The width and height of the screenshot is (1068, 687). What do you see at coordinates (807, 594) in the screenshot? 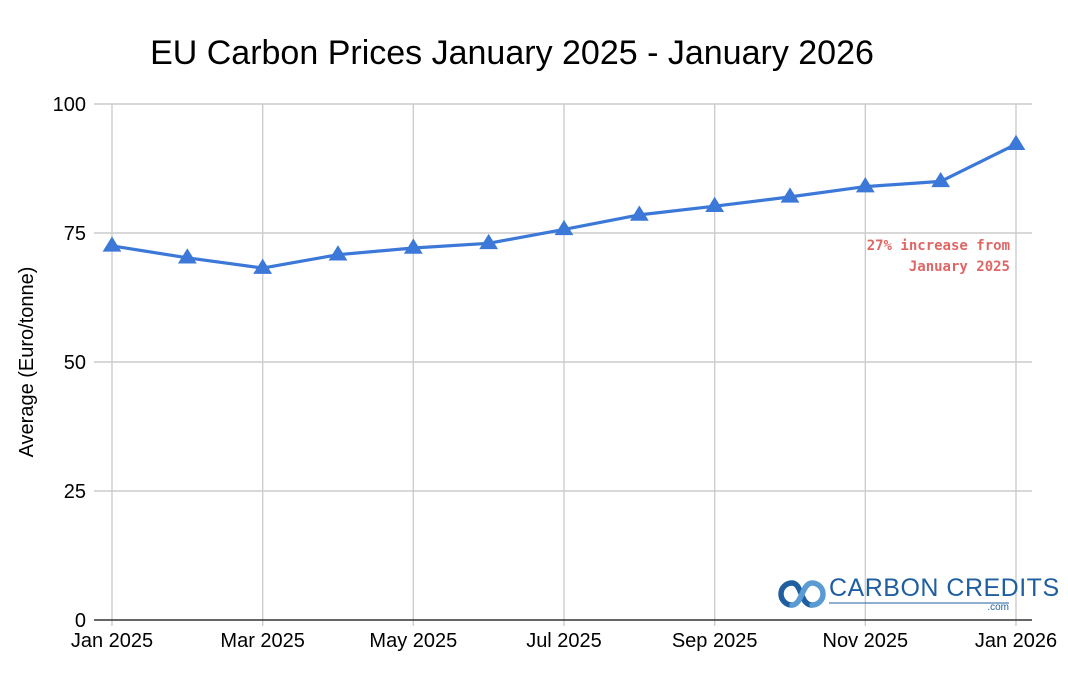
I see `logo-ring-right` at bounding box center [807, 594].